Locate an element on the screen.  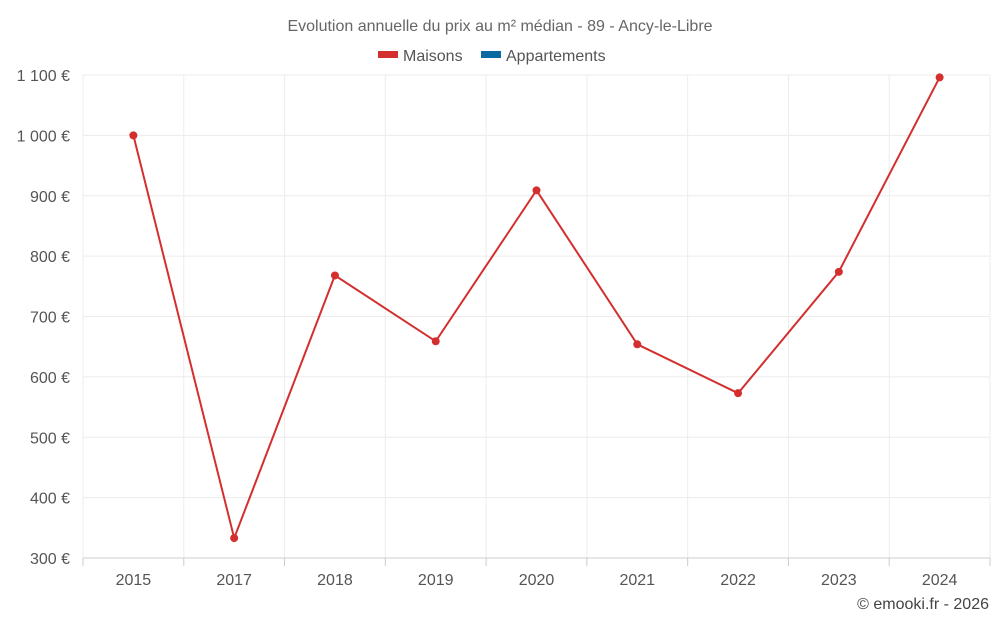
legend-label-appartements: Appartements is located at coordinates (556, 56).